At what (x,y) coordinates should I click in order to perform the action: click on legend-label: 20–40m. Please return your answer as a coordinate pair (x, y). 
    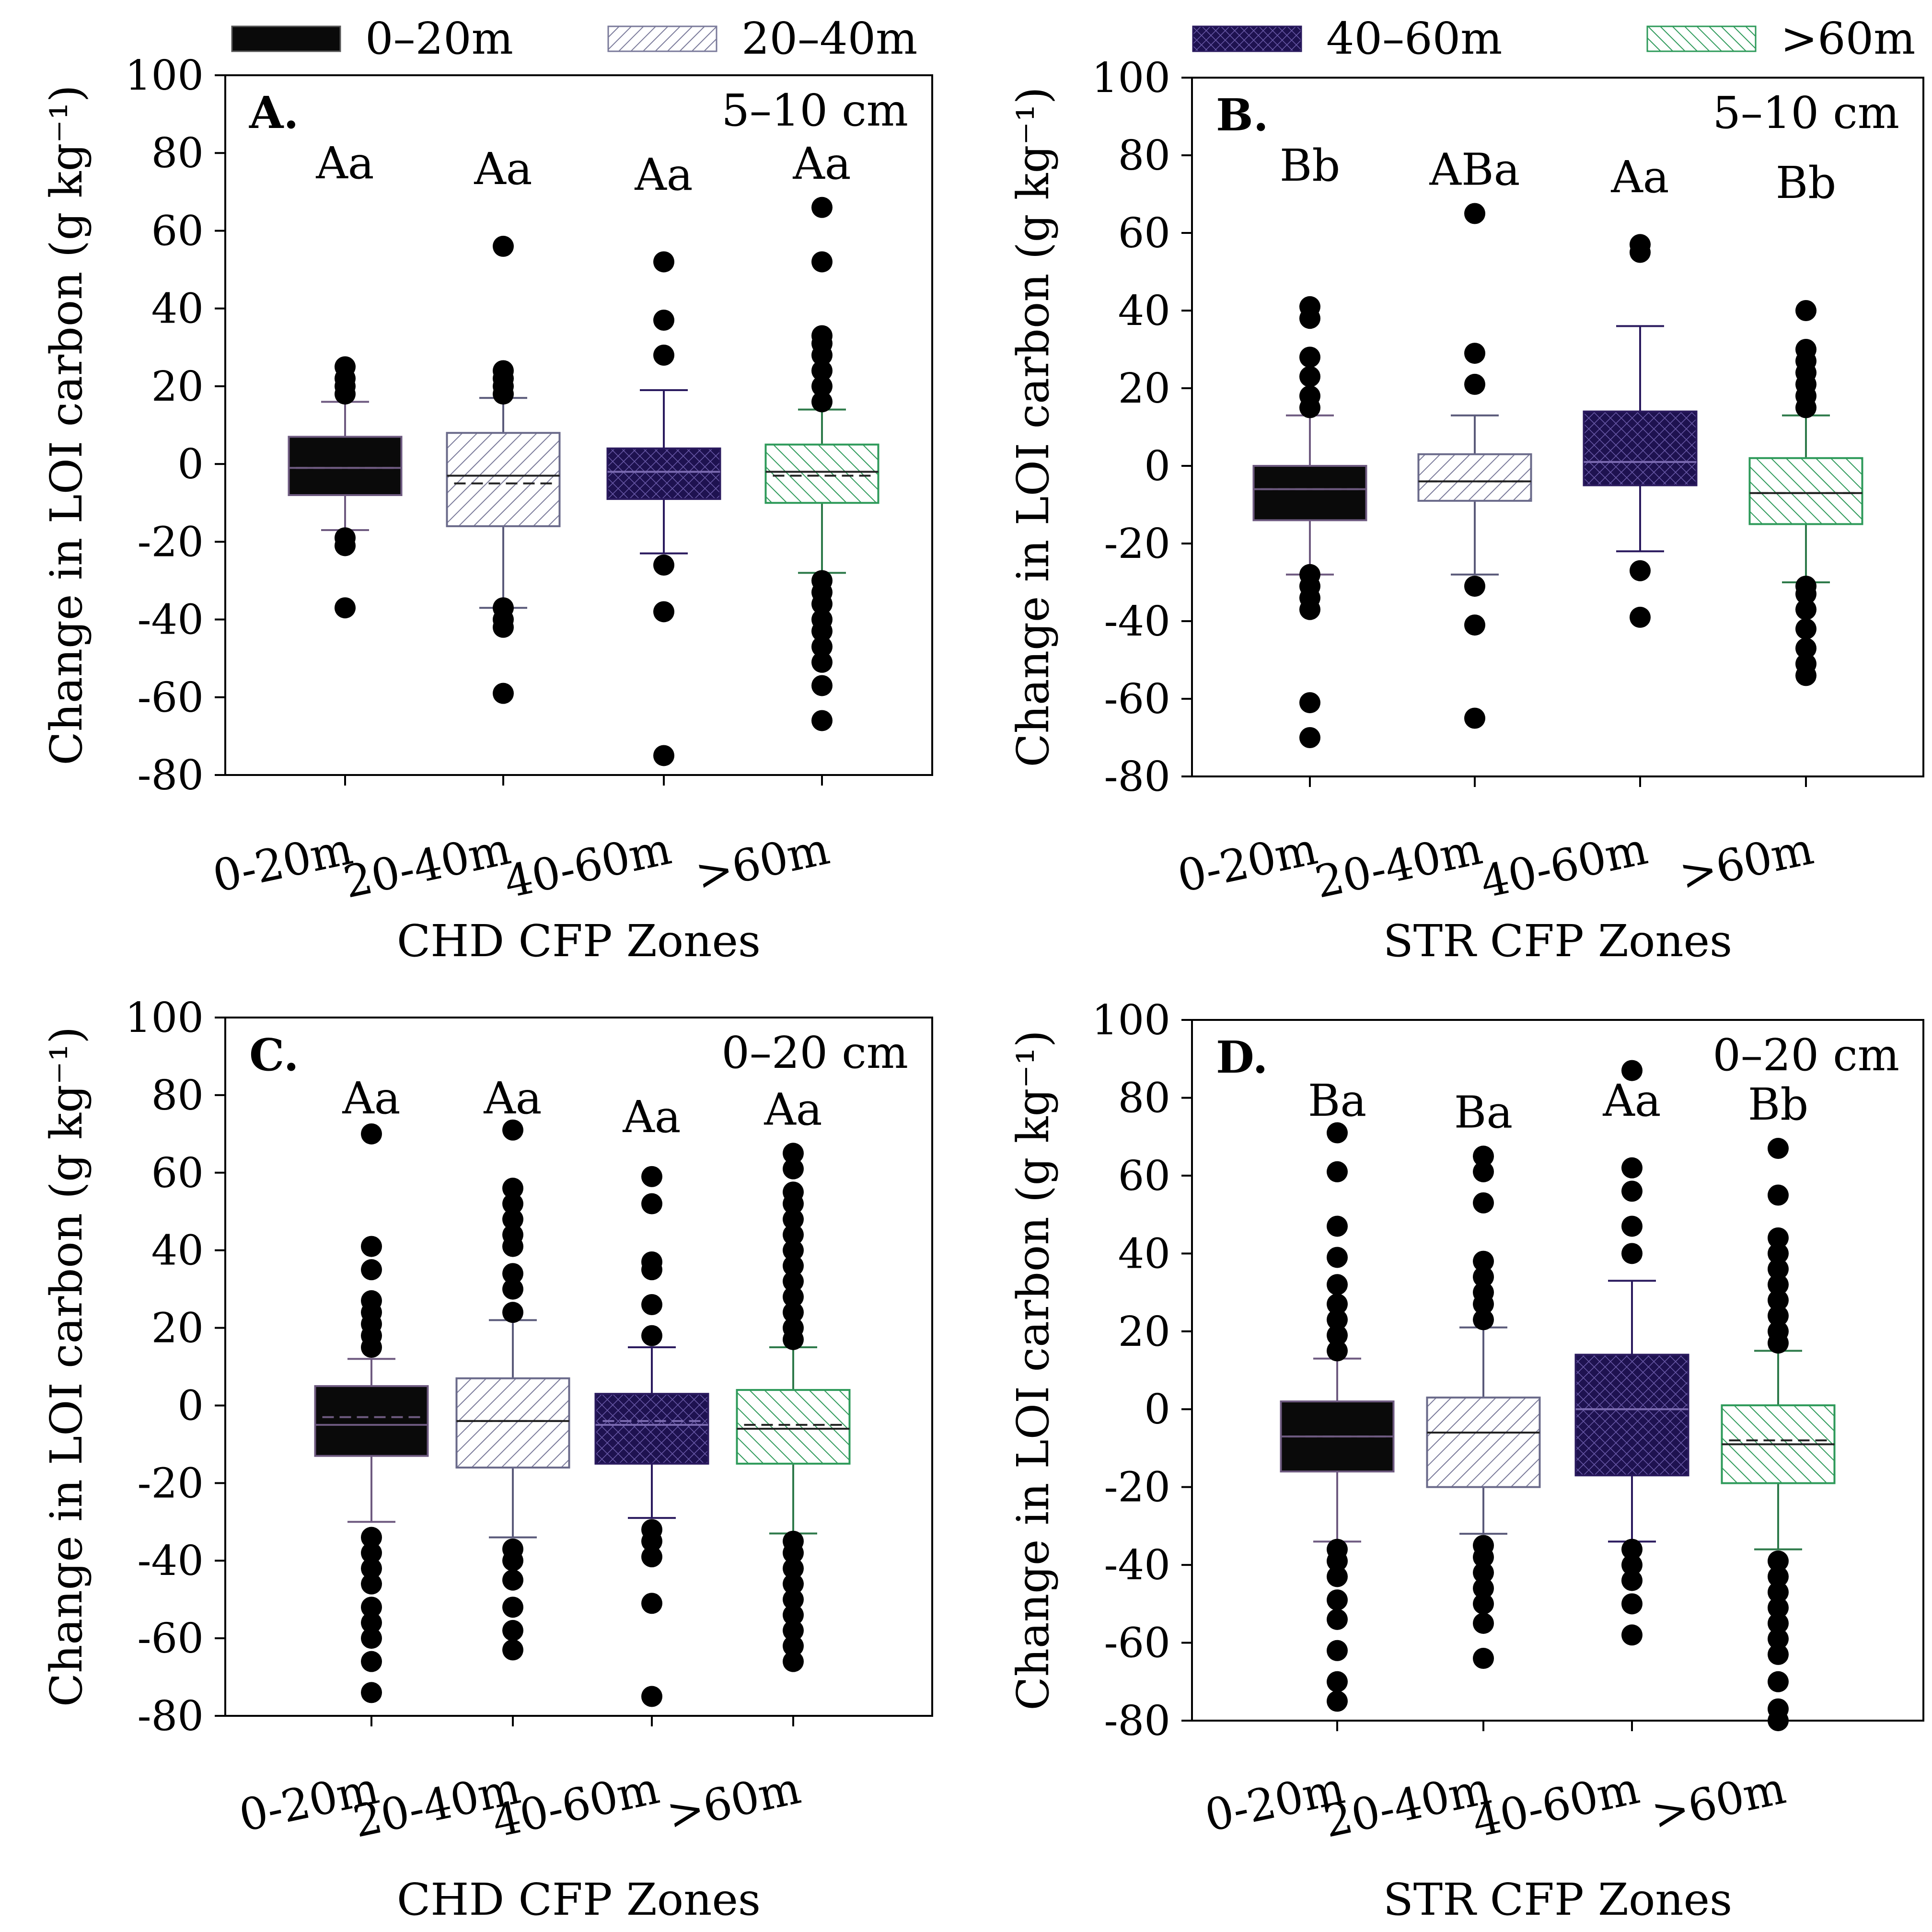
    Looking at the image, I should click on (829, 38).